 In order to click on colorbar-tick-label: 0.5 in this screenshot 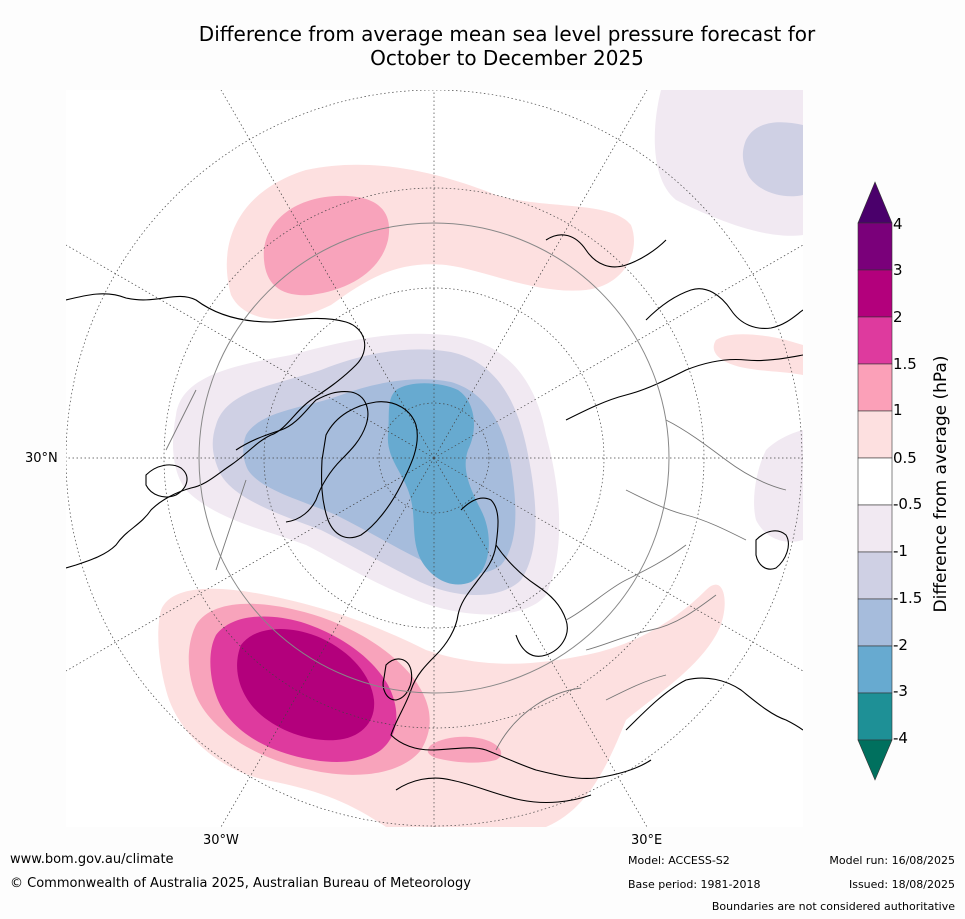, I will do `click(905, 458)`.